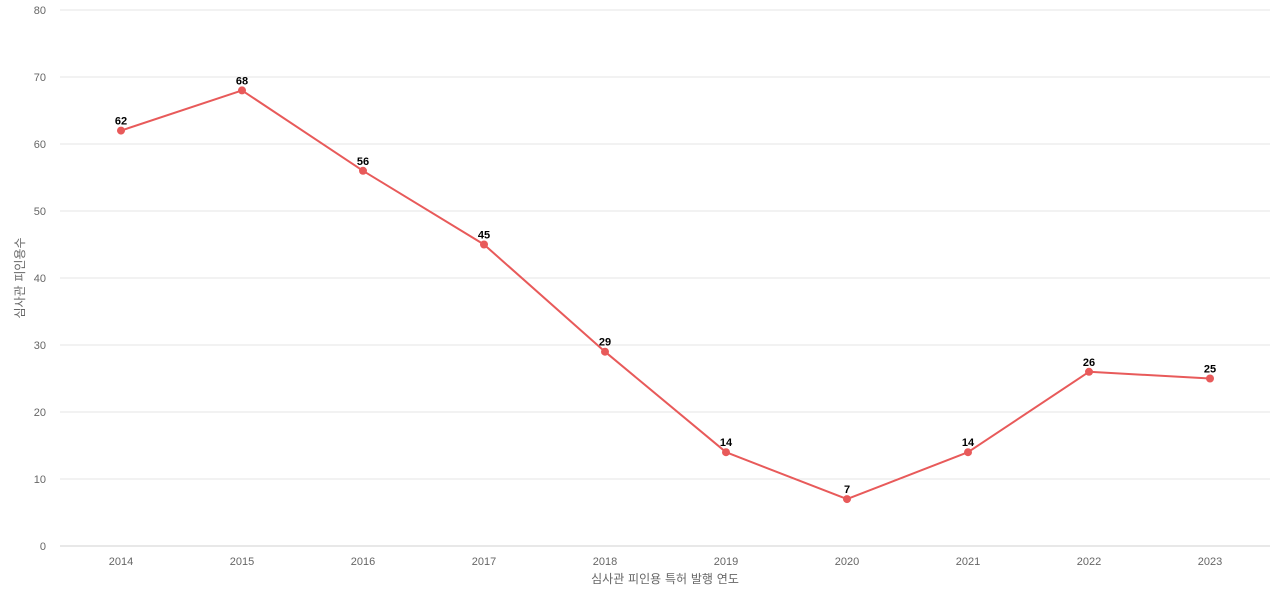 This screenshot has width=1280, height=600. I want to click on x-tick-label: 2023, so click(1210, 562).